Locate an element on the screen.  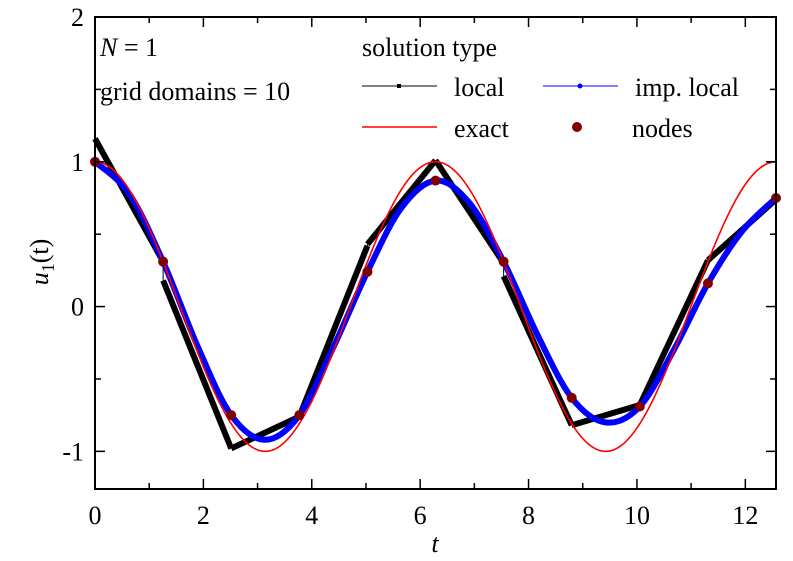
y-axis-label: u1(t) is located at coordinates (41, 262).